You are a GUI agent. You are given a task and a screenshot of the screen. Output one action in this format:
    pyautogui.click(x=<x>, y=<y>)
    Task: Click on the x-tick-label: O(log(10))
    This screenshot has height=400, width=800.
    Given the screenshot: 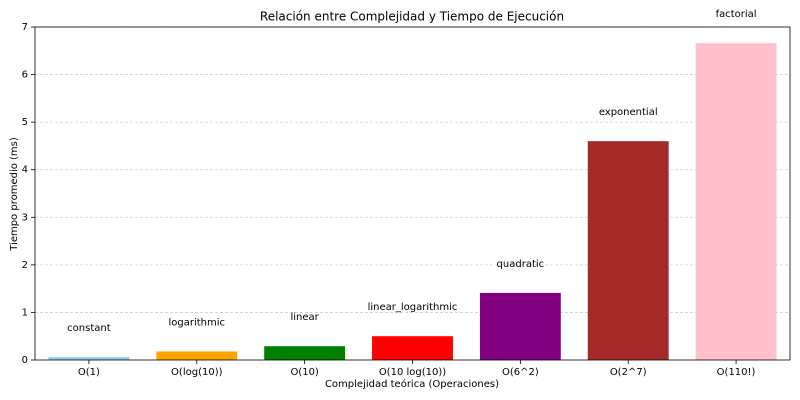 What is the action you would take?
    pyautogui.click(x=197, y=372)
    